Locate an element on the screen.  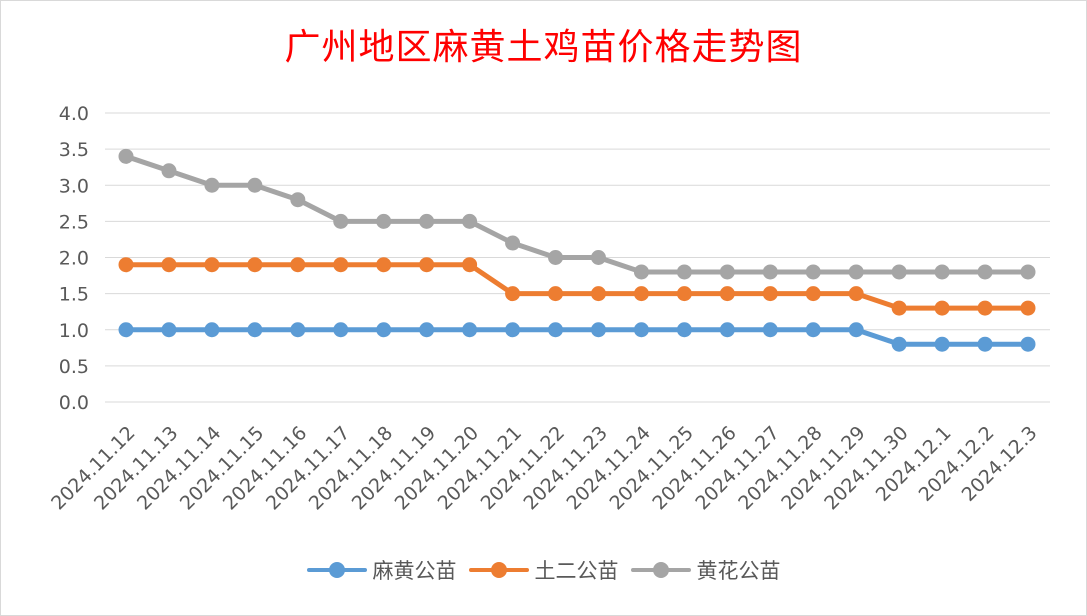
legend-marker-mahuang is located at coordinates (336, 570).